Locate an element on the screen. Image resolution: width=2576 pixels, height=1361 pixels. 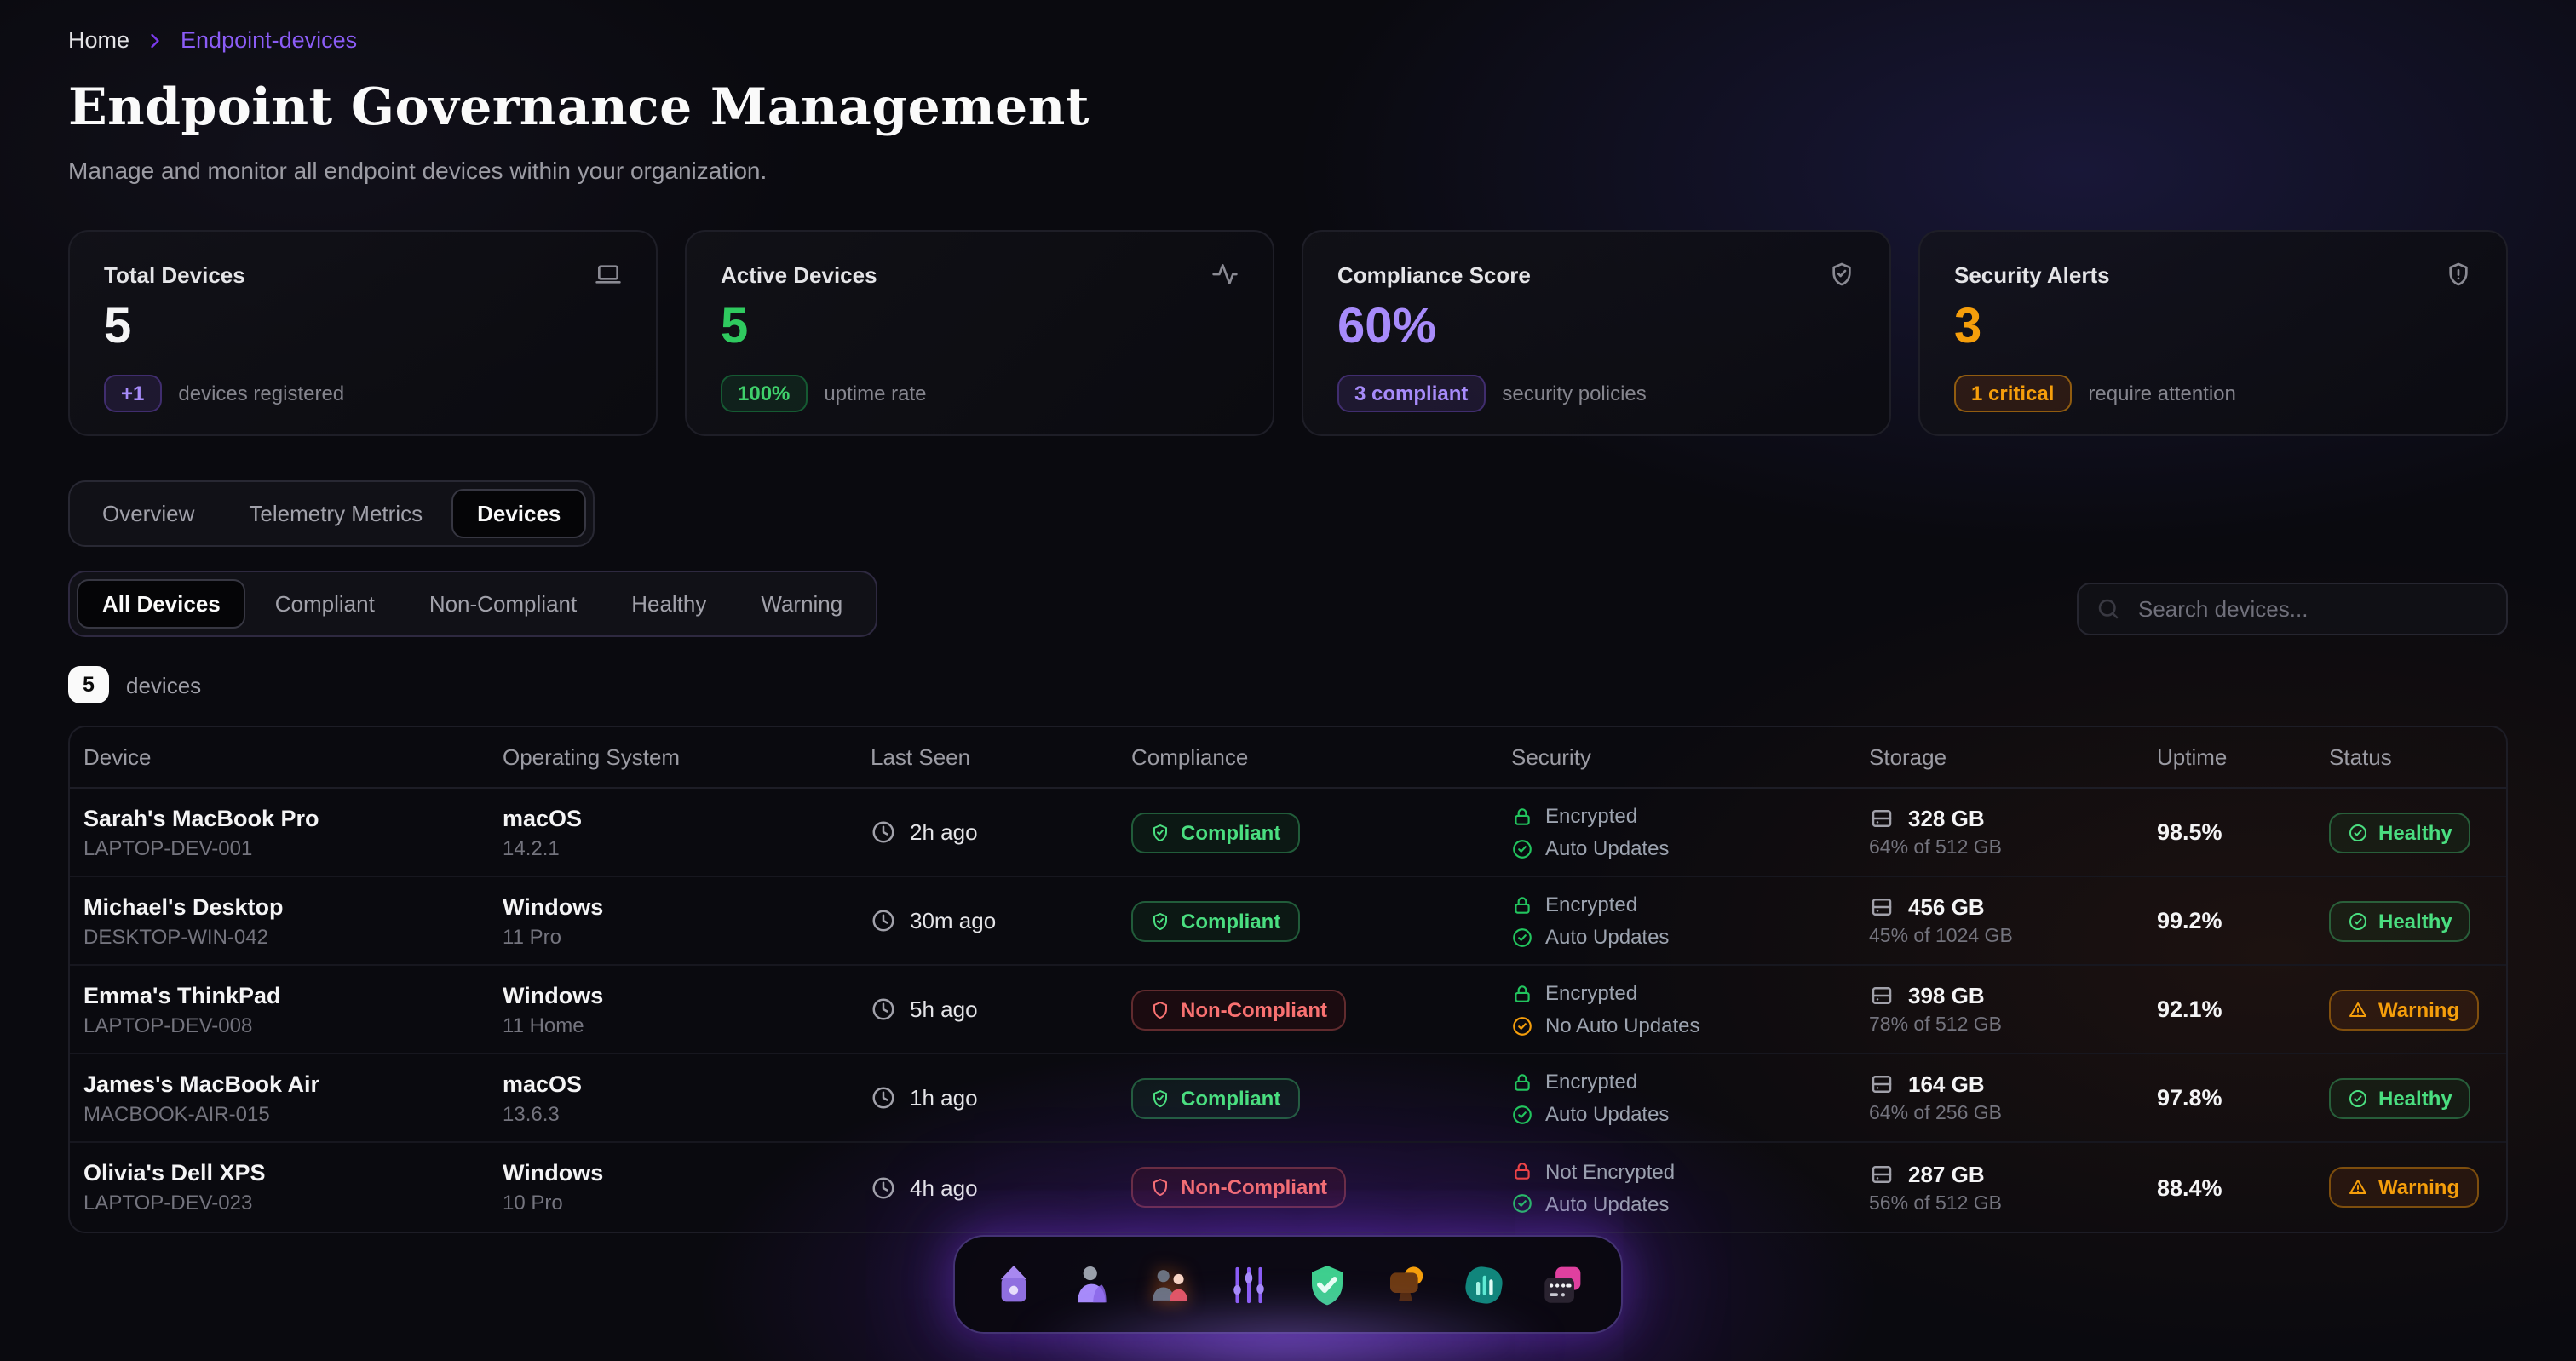
filter-non-compliant: Non-Compliant is located at coordinates (503, 604).